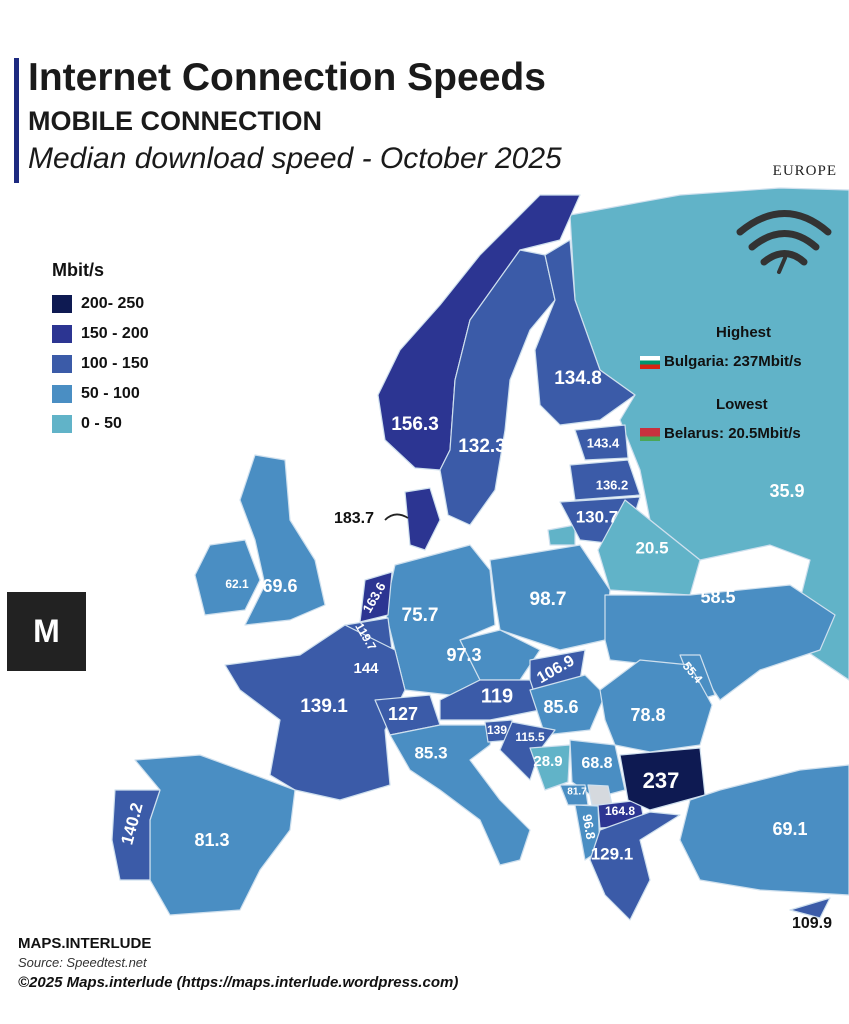 The height and width of the screenshot is (1024, 849). Describe the element at coordinates (497, 696) in the screenshot. I see `country-value-label: 119` at that location.